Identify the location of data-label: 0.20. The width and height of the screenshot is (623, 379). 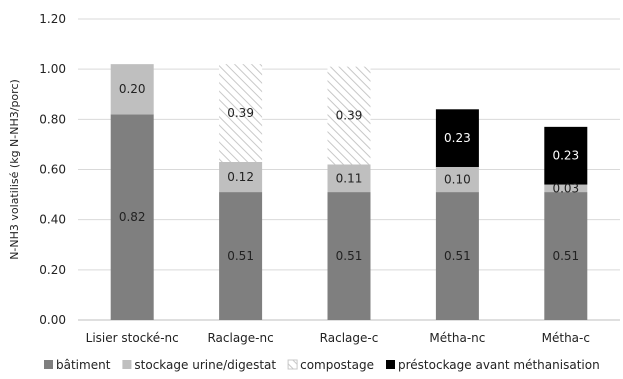
(132, 89).